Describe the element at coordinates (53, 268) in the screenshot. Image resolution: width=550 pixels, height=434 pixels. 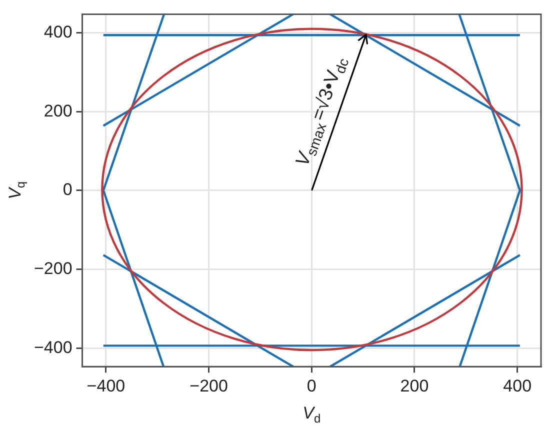
I see `y-tick-label: −200` at that location.